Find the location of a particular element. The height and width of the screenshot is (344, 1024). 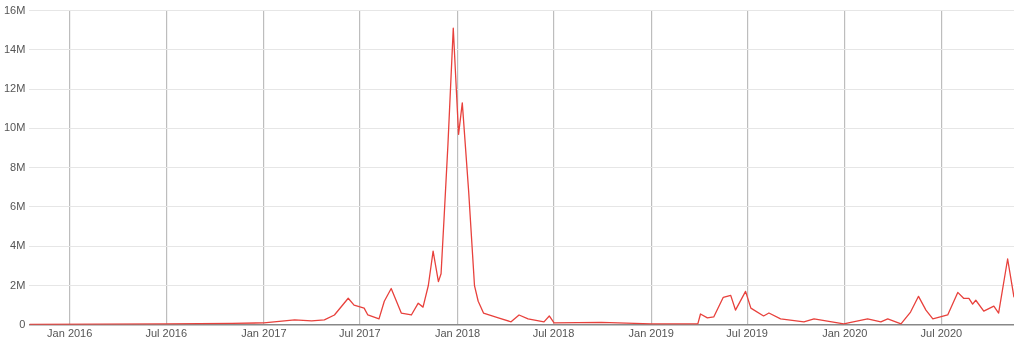

y-tick-label: 10M is located at coordinates (14, 127).